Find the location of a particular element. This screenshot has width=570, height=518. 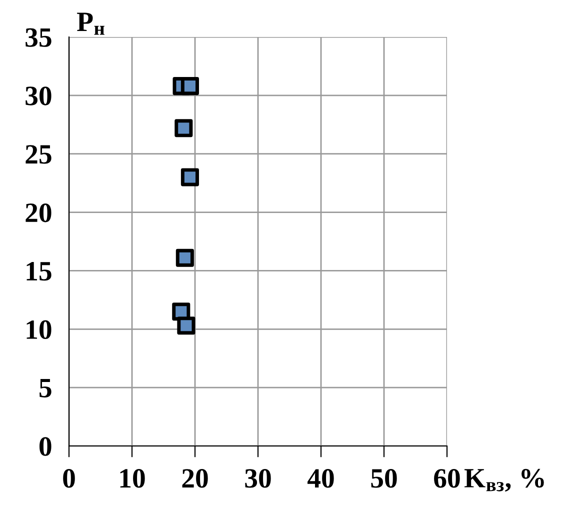

y-tick-label: 20 is located at coordinates (39, 212).